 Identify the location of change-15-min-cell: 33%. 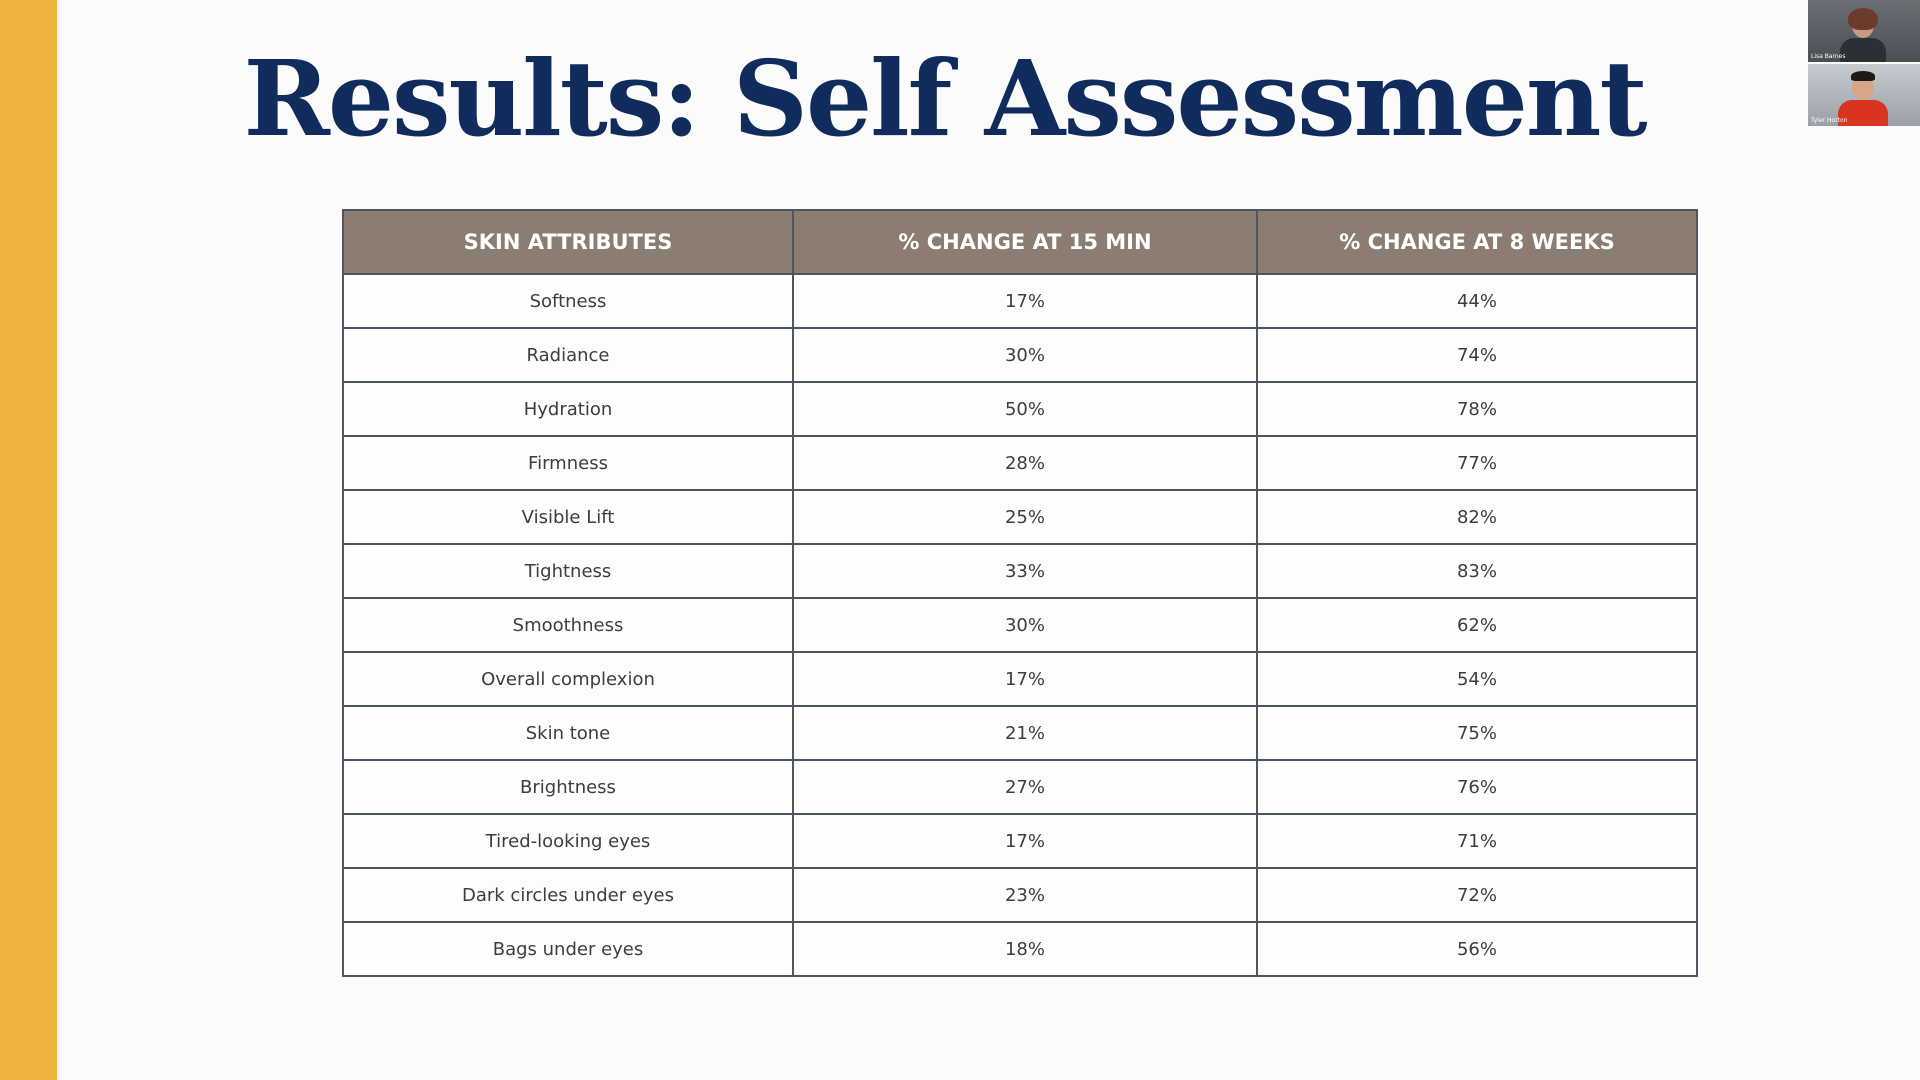
(1025, 571).